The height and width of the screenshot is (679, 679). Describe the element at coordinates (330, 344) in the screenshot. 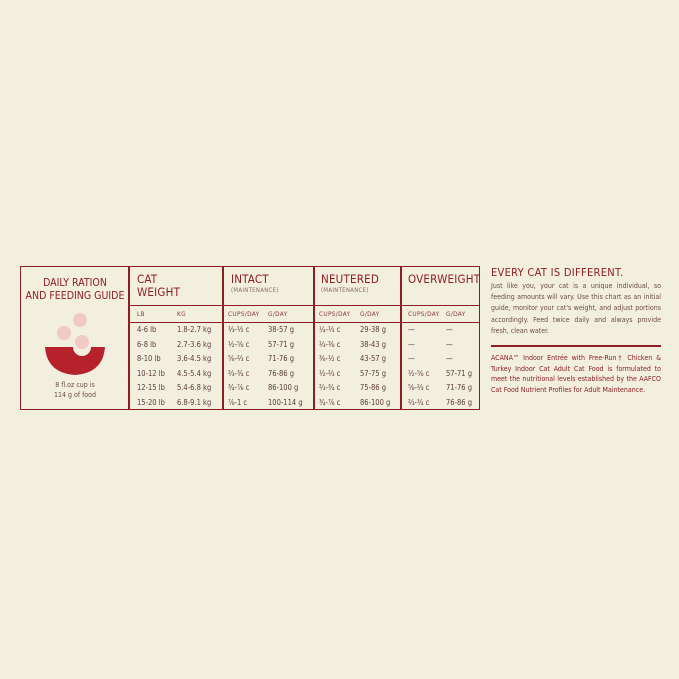

I see `table-cell: ⅓-⅜ c` at that location.